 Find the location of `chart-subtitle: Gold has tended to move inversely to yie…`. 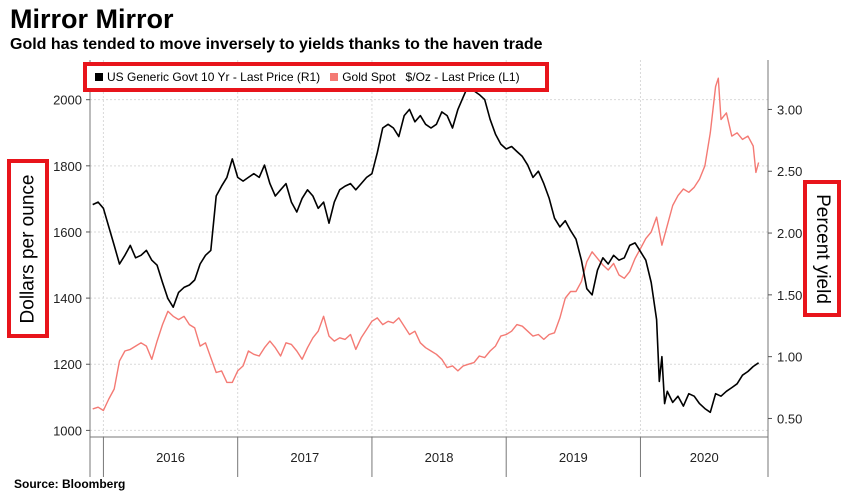

chart-subtitle: Gold has tended to move inversely to yie… is located at coordinates (276, 44).